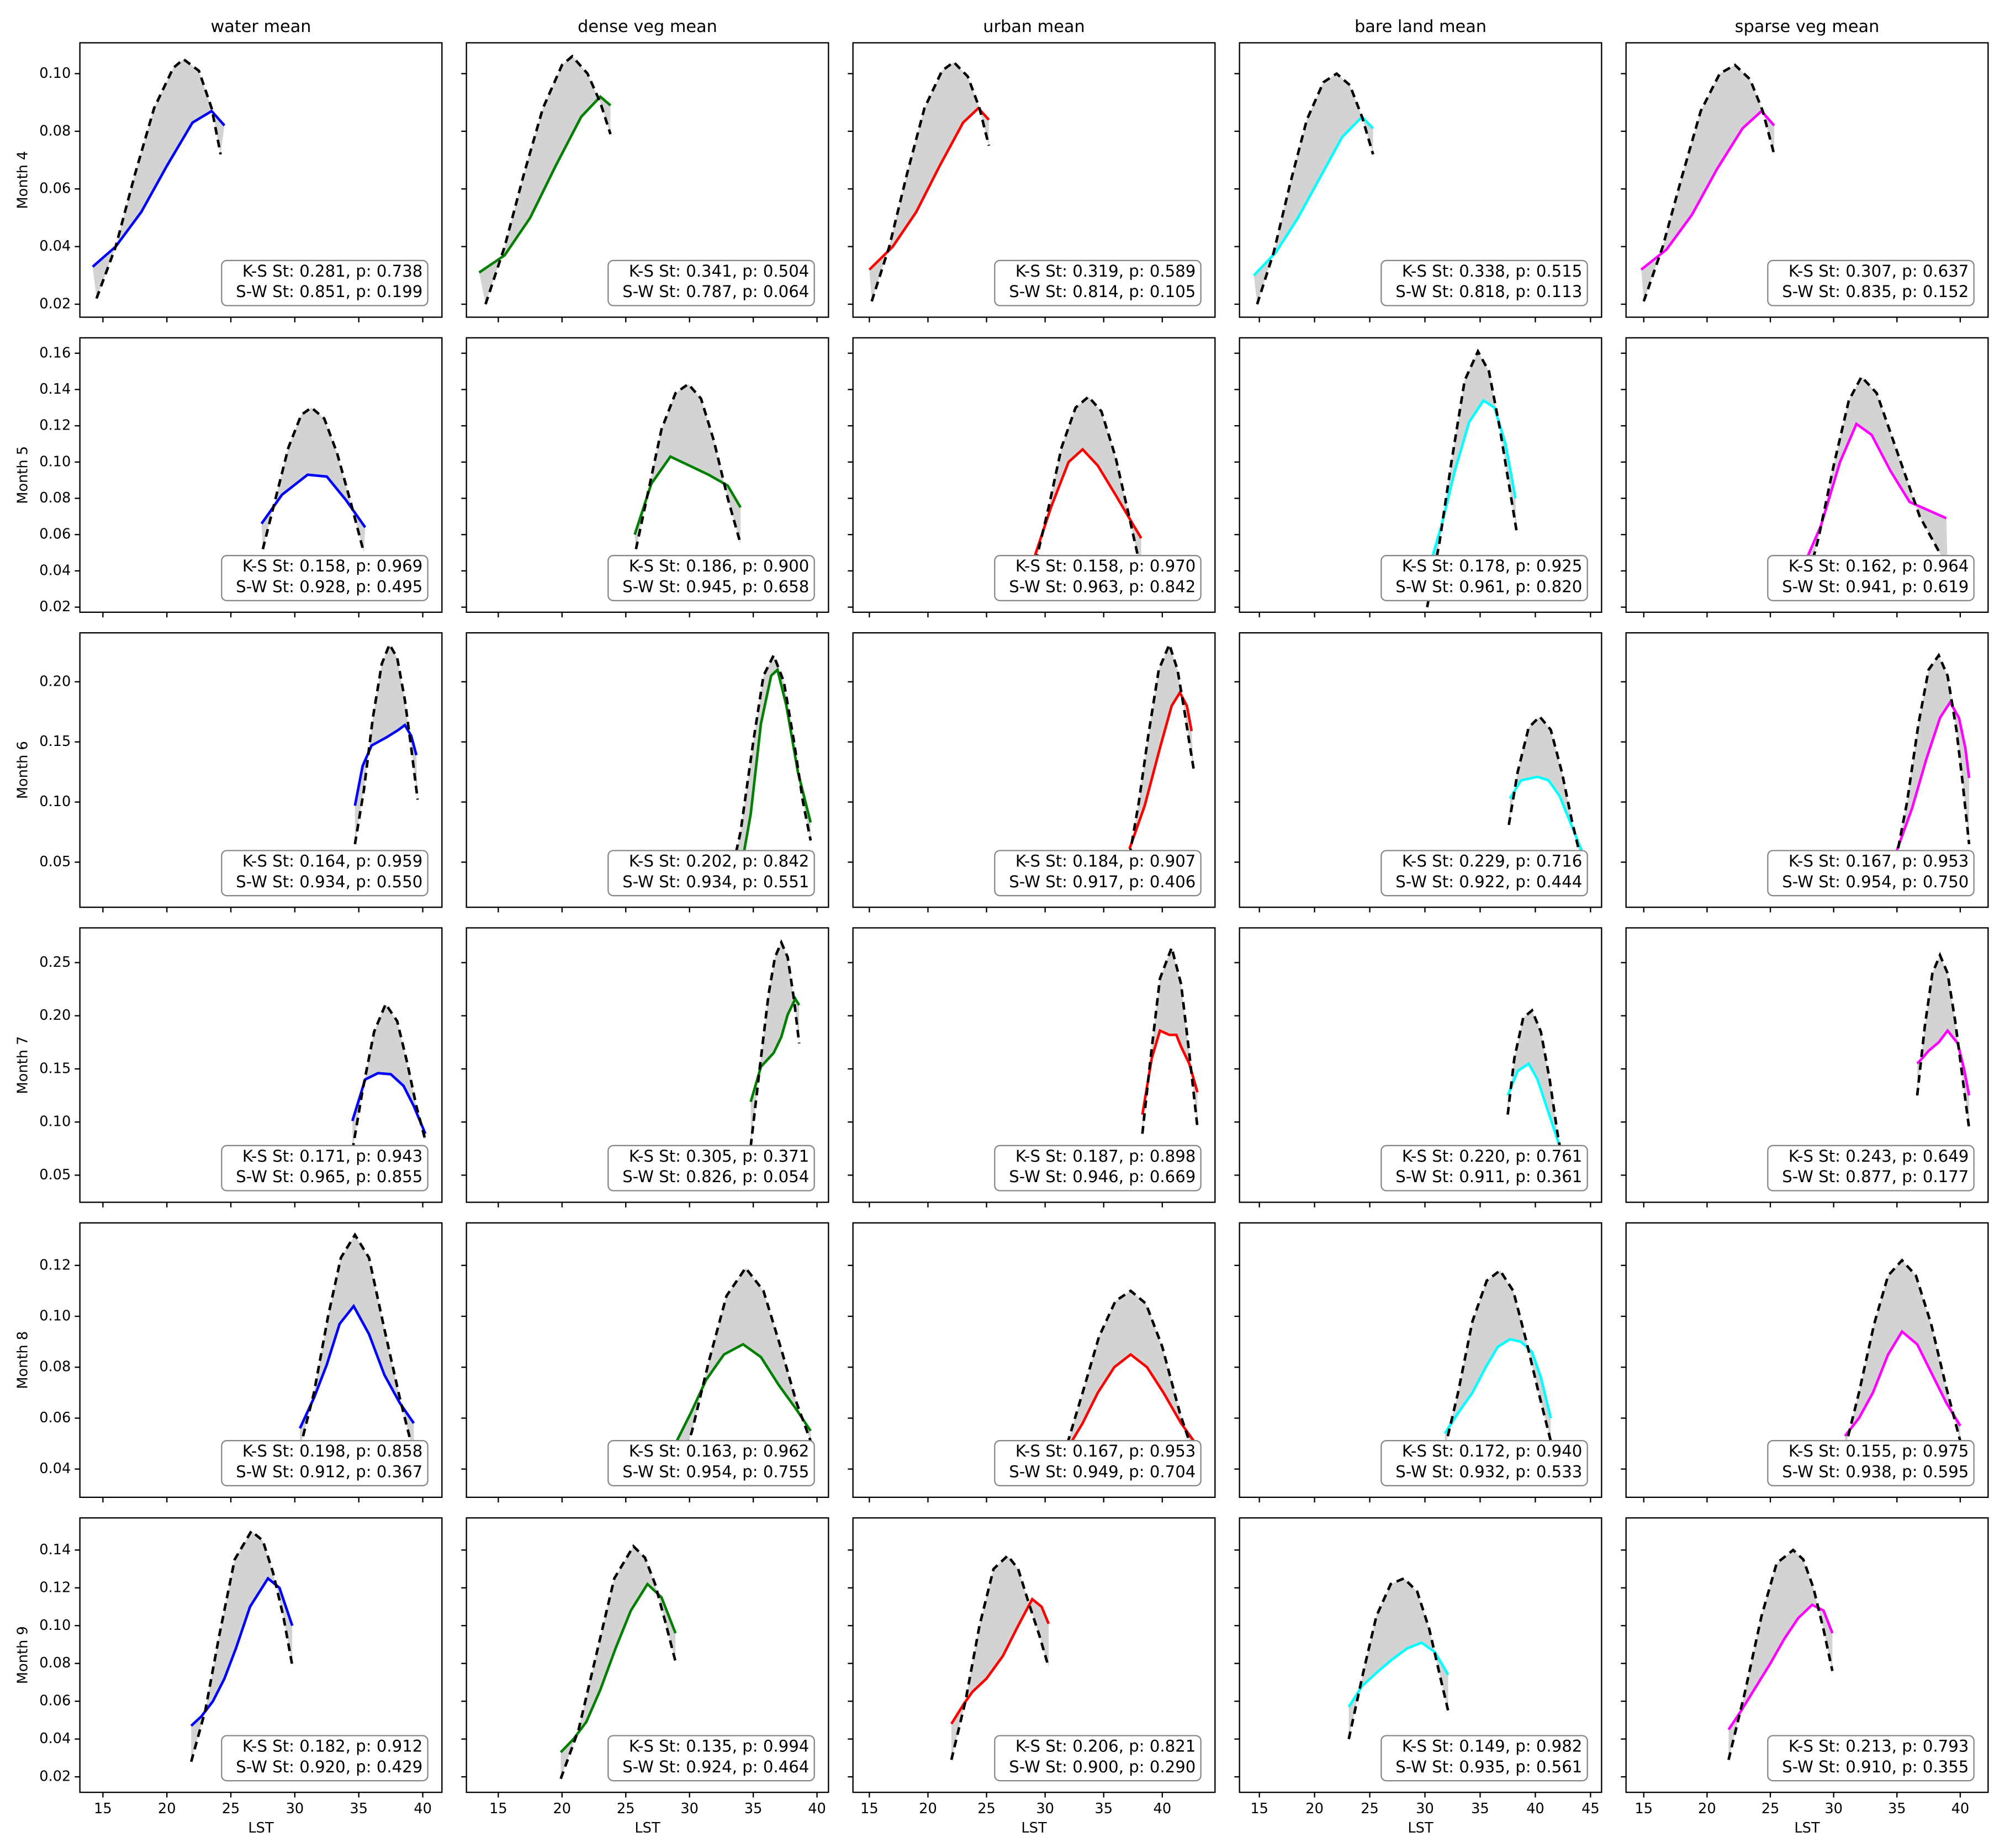  What do you see at coordinates (23, 180) in the screenshot?
I see `y-axis-label: Month 4` at bounding box center [23, 180].